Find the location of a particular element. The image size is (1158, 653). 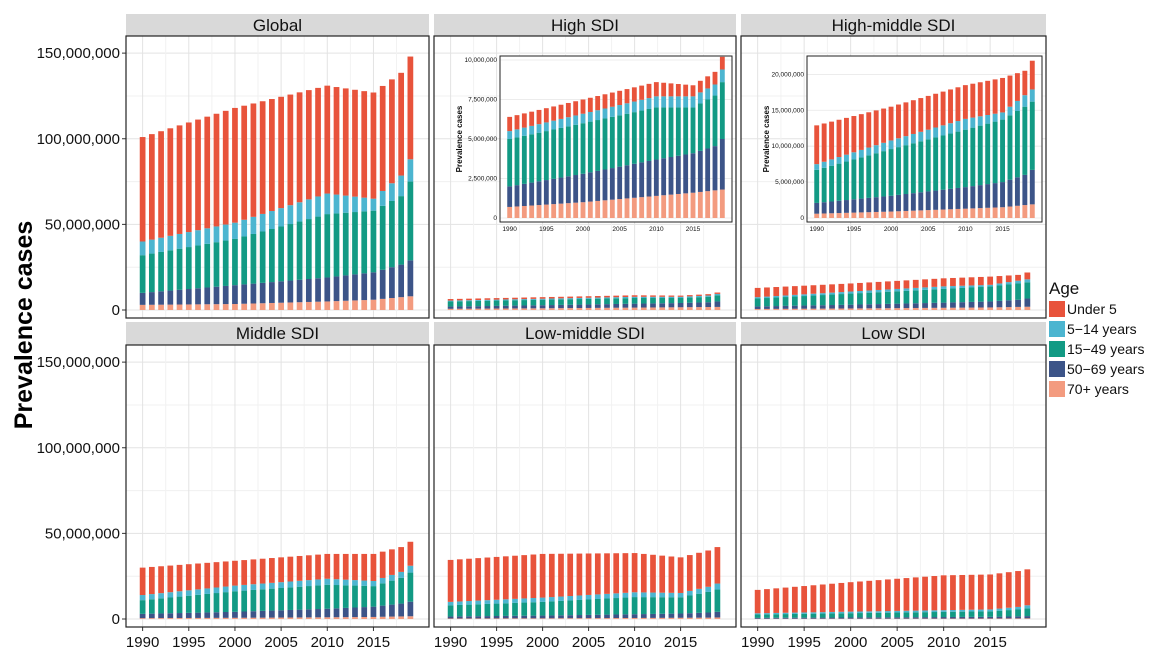

bar-5-14-years-2008 is located at coordinates (616, 596).